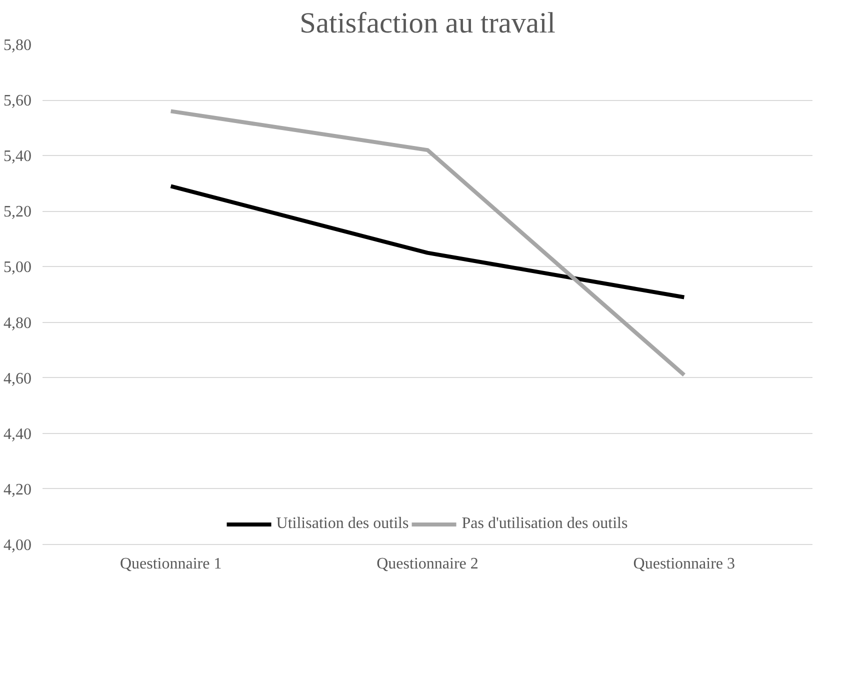  What do you see at coordinates (428, 24) in the screenshot?
I see `chart-title: Satisfaction au travail` at bounding box center [428, 24].